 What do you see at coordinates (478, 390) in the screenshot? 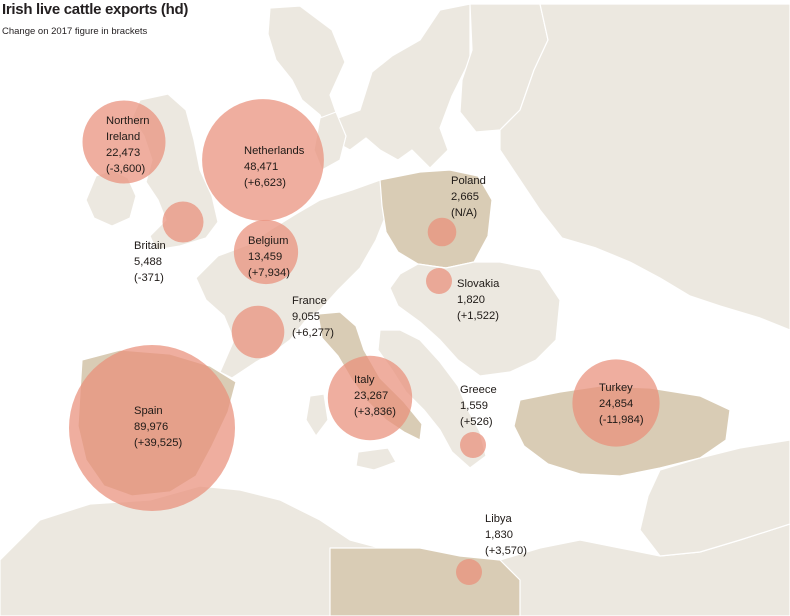
I see `country-name: Greece` at bounding box center [478, 390].